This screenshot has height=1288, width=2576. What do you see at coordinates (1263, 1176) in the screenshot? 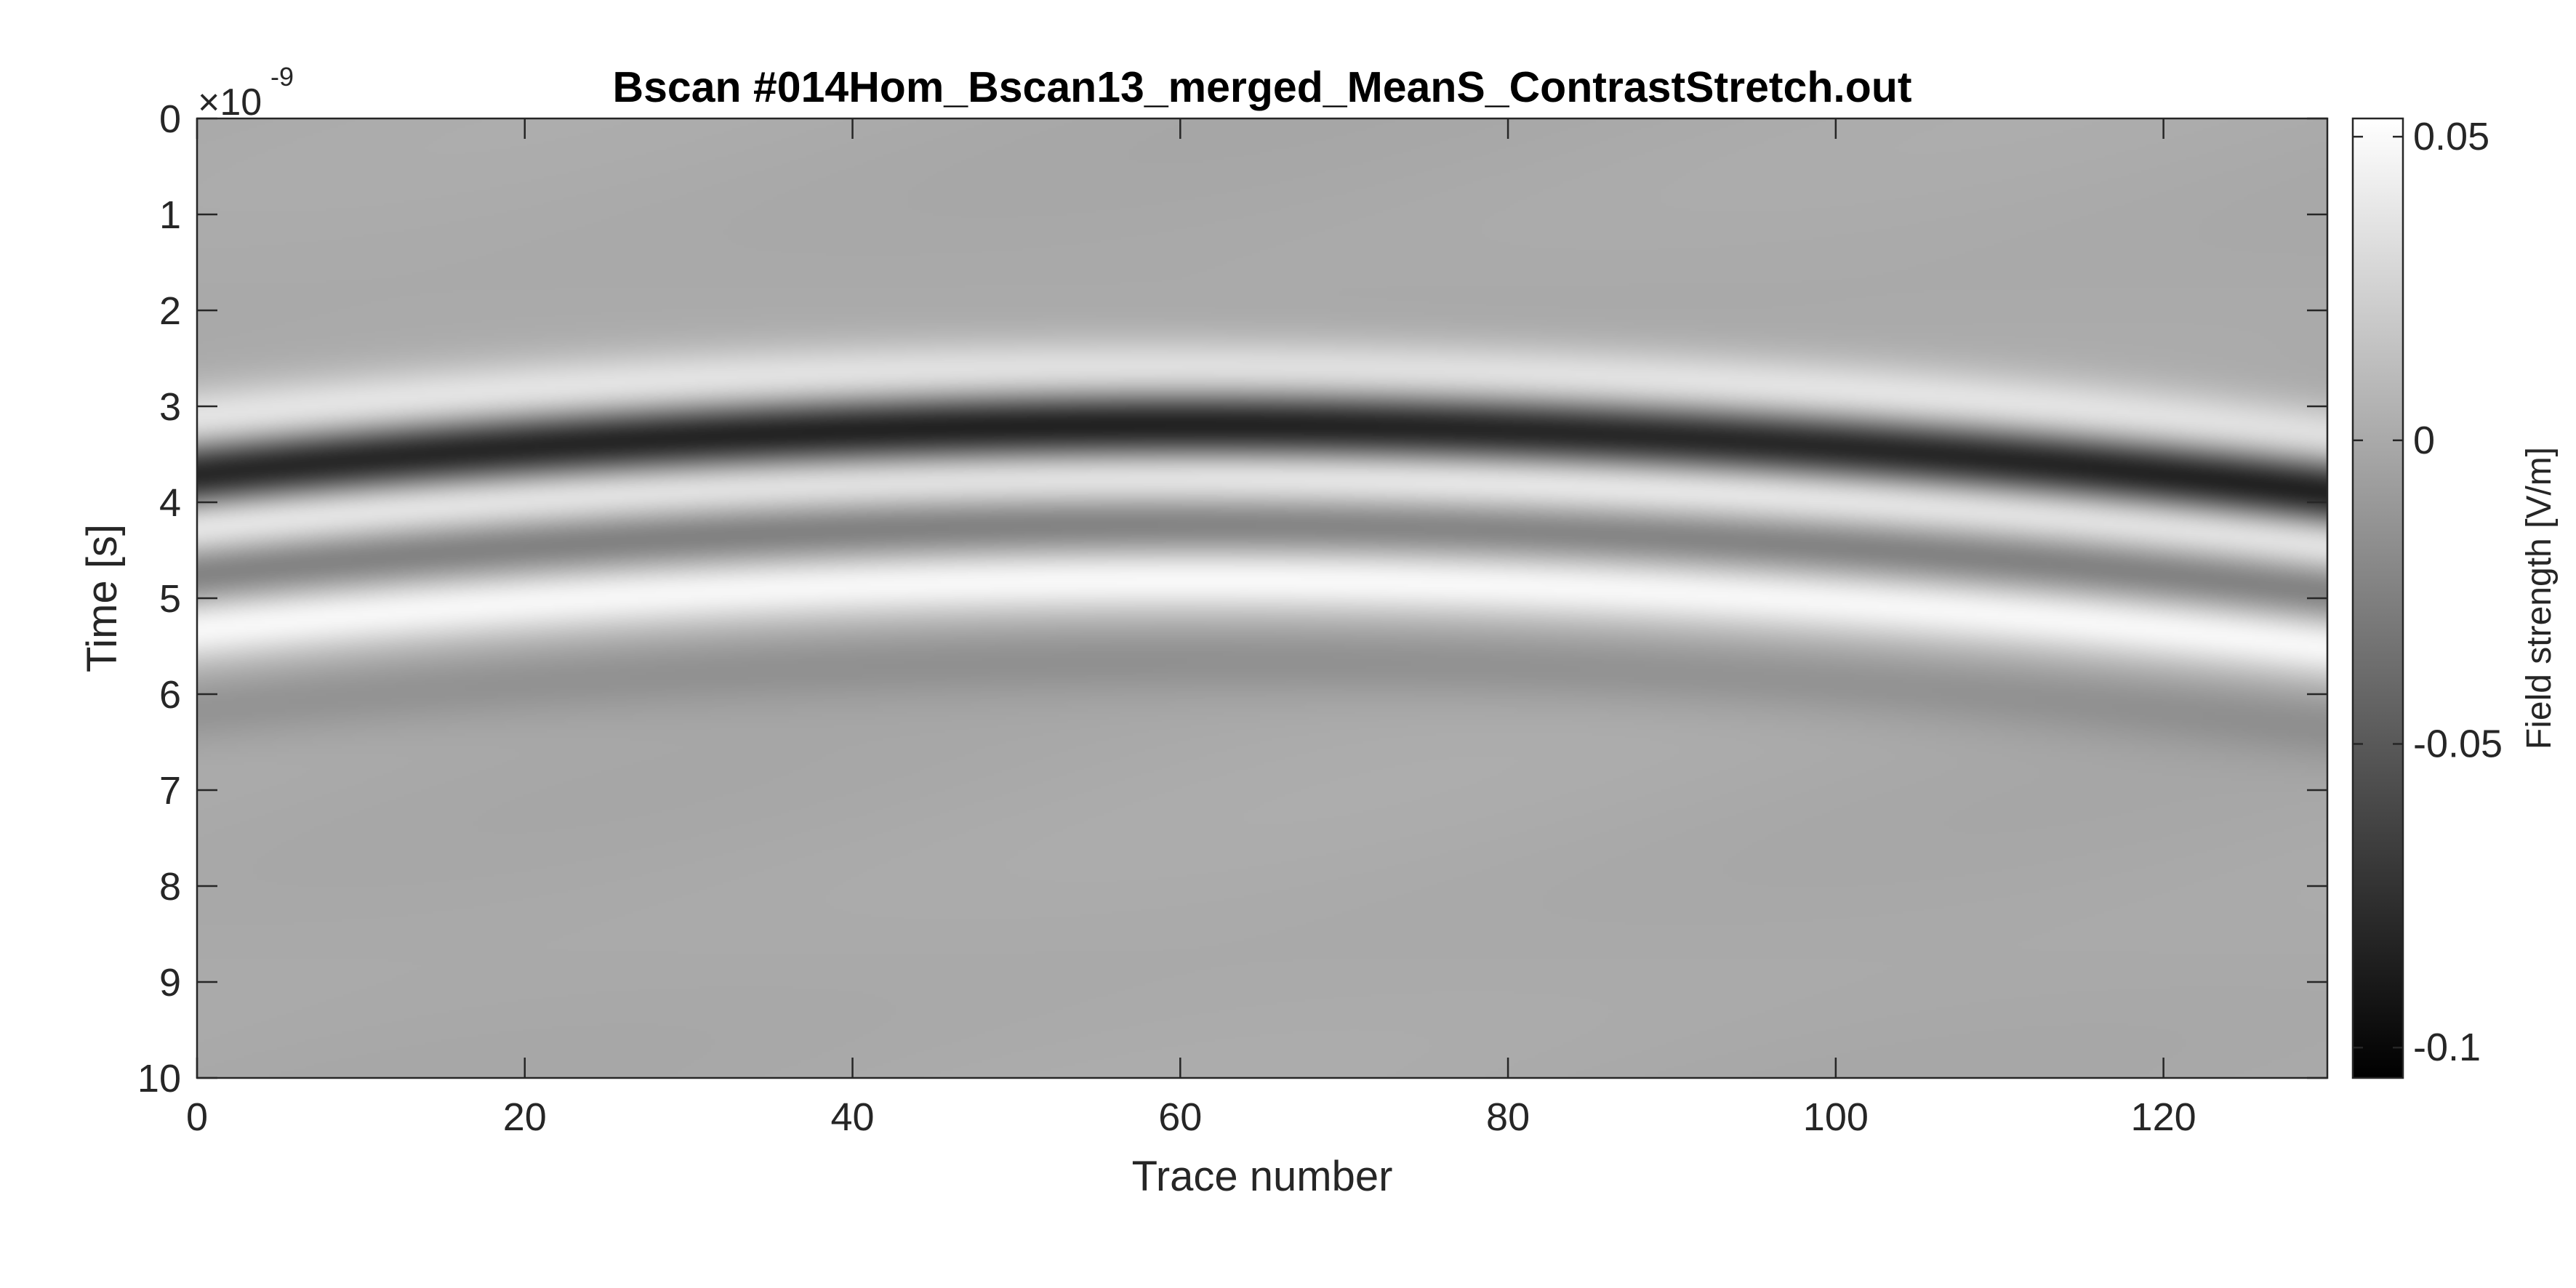
I see `x-axis-label: Trace number` at bounding box center [1263, 1176].